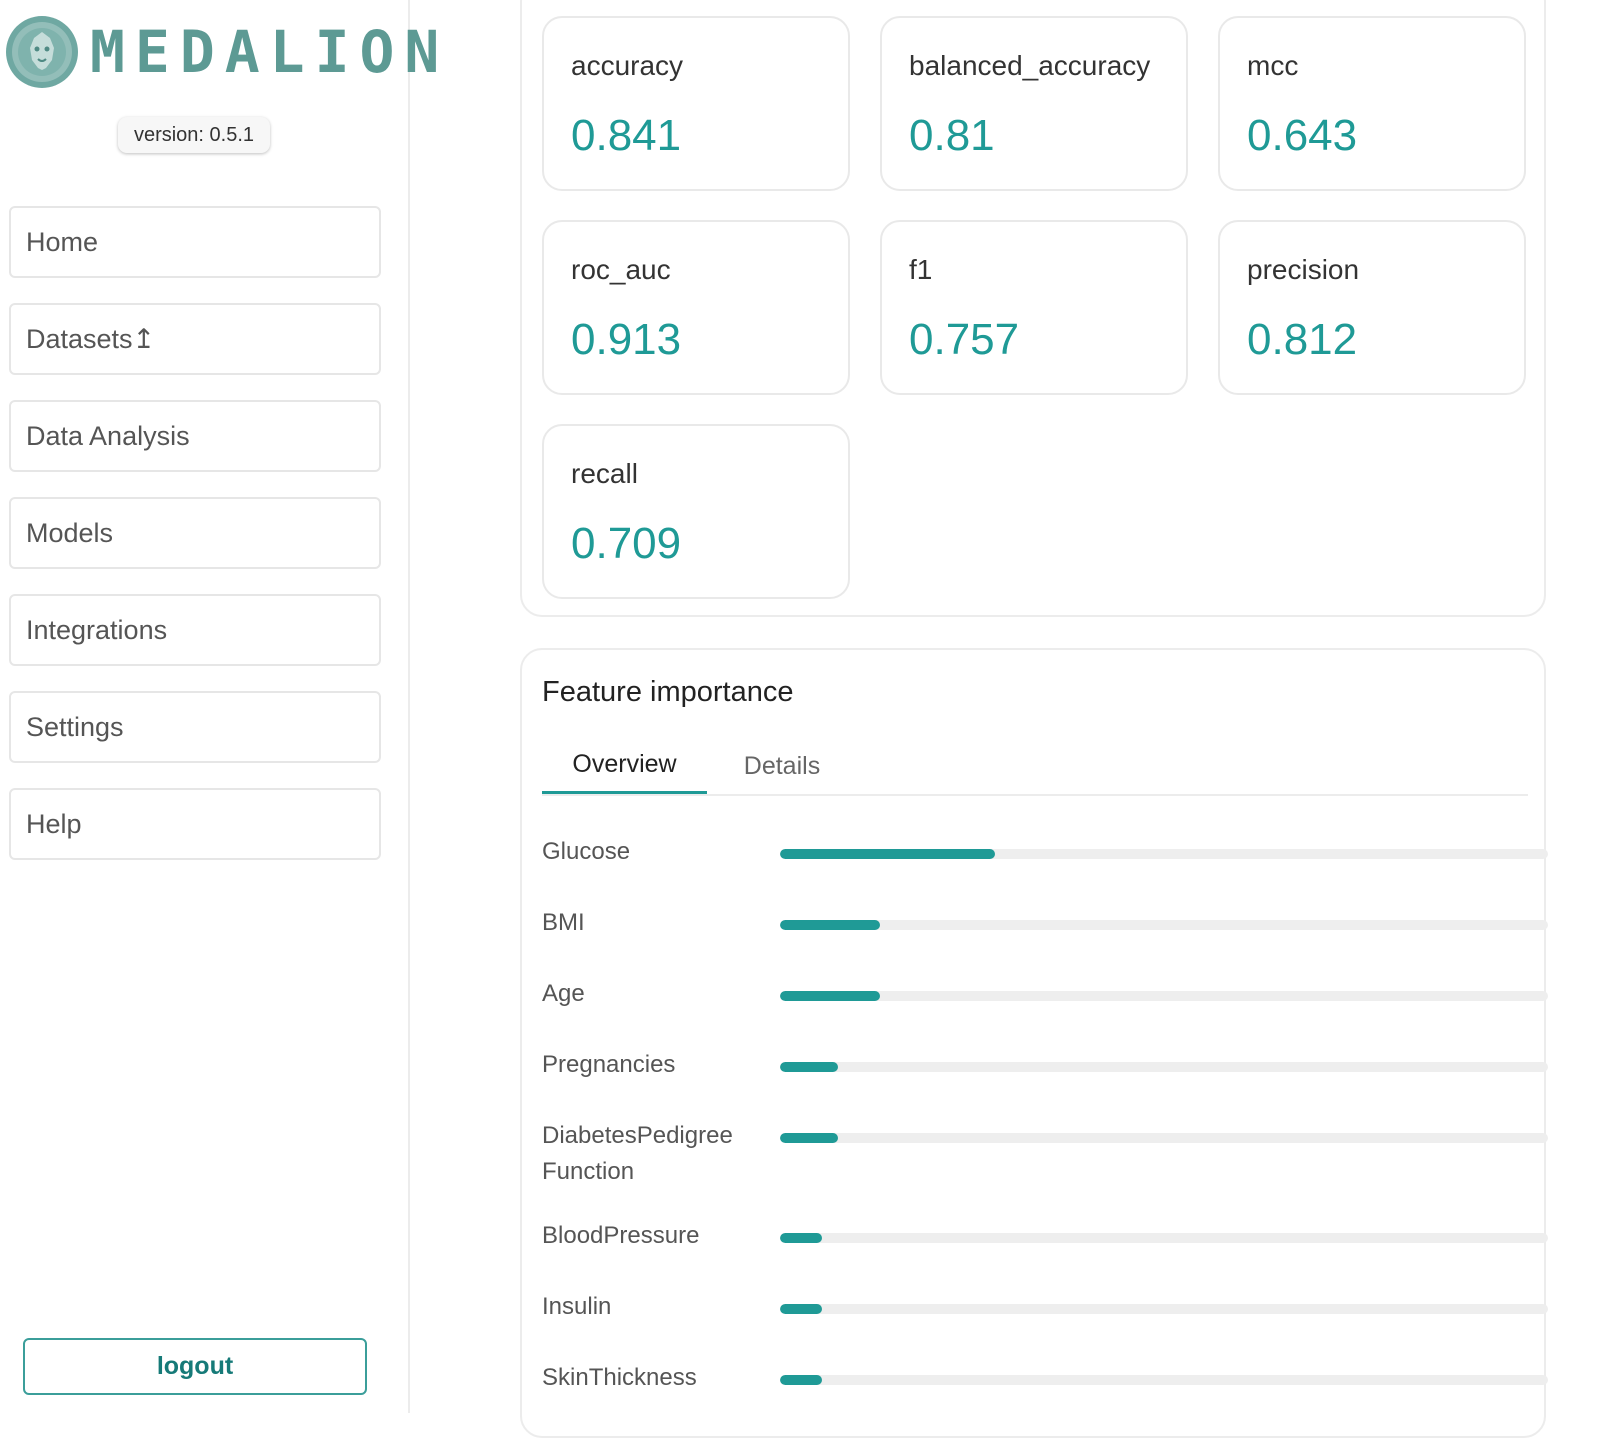  What do you see at coordinates (586, 851) in the screenshot?
I see `feature-label: Glucose` at bounding box center [586, 851].